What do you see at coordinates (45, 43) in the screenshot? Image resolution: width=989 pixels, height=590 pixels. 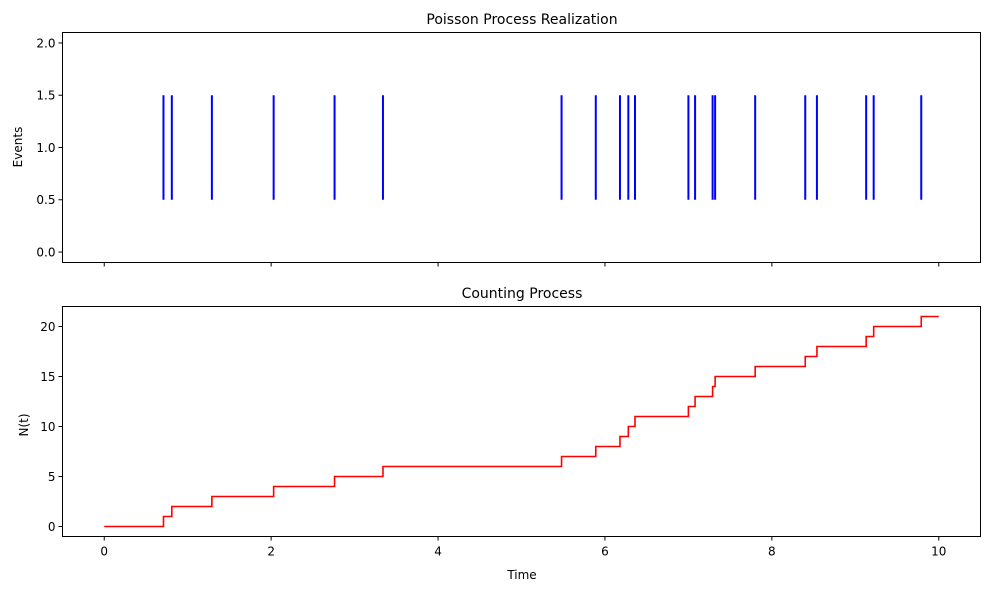 I see `events-panel-ytick-label: 2.0` at bounding box center [45, 43].